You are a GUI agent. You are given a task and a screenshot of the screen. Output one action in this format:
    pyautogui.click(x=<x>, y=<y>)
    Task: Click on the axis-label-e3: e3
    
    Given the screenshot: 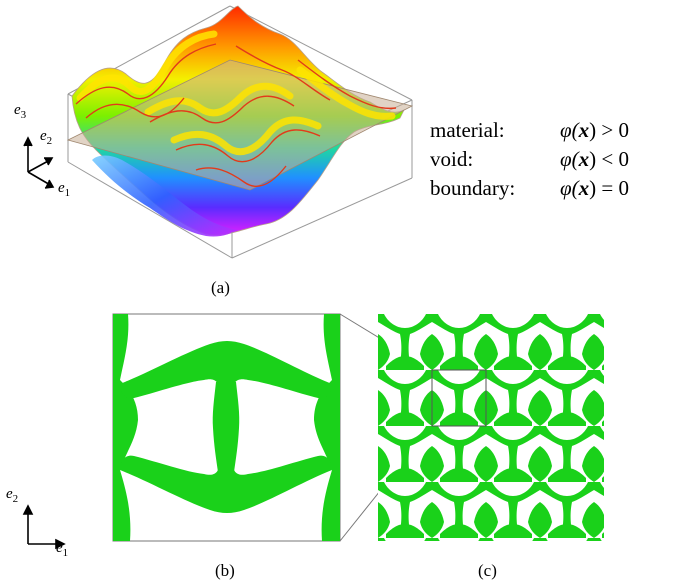 What is the action you would take?
    pyautogui.click(x=20, y=111)
    